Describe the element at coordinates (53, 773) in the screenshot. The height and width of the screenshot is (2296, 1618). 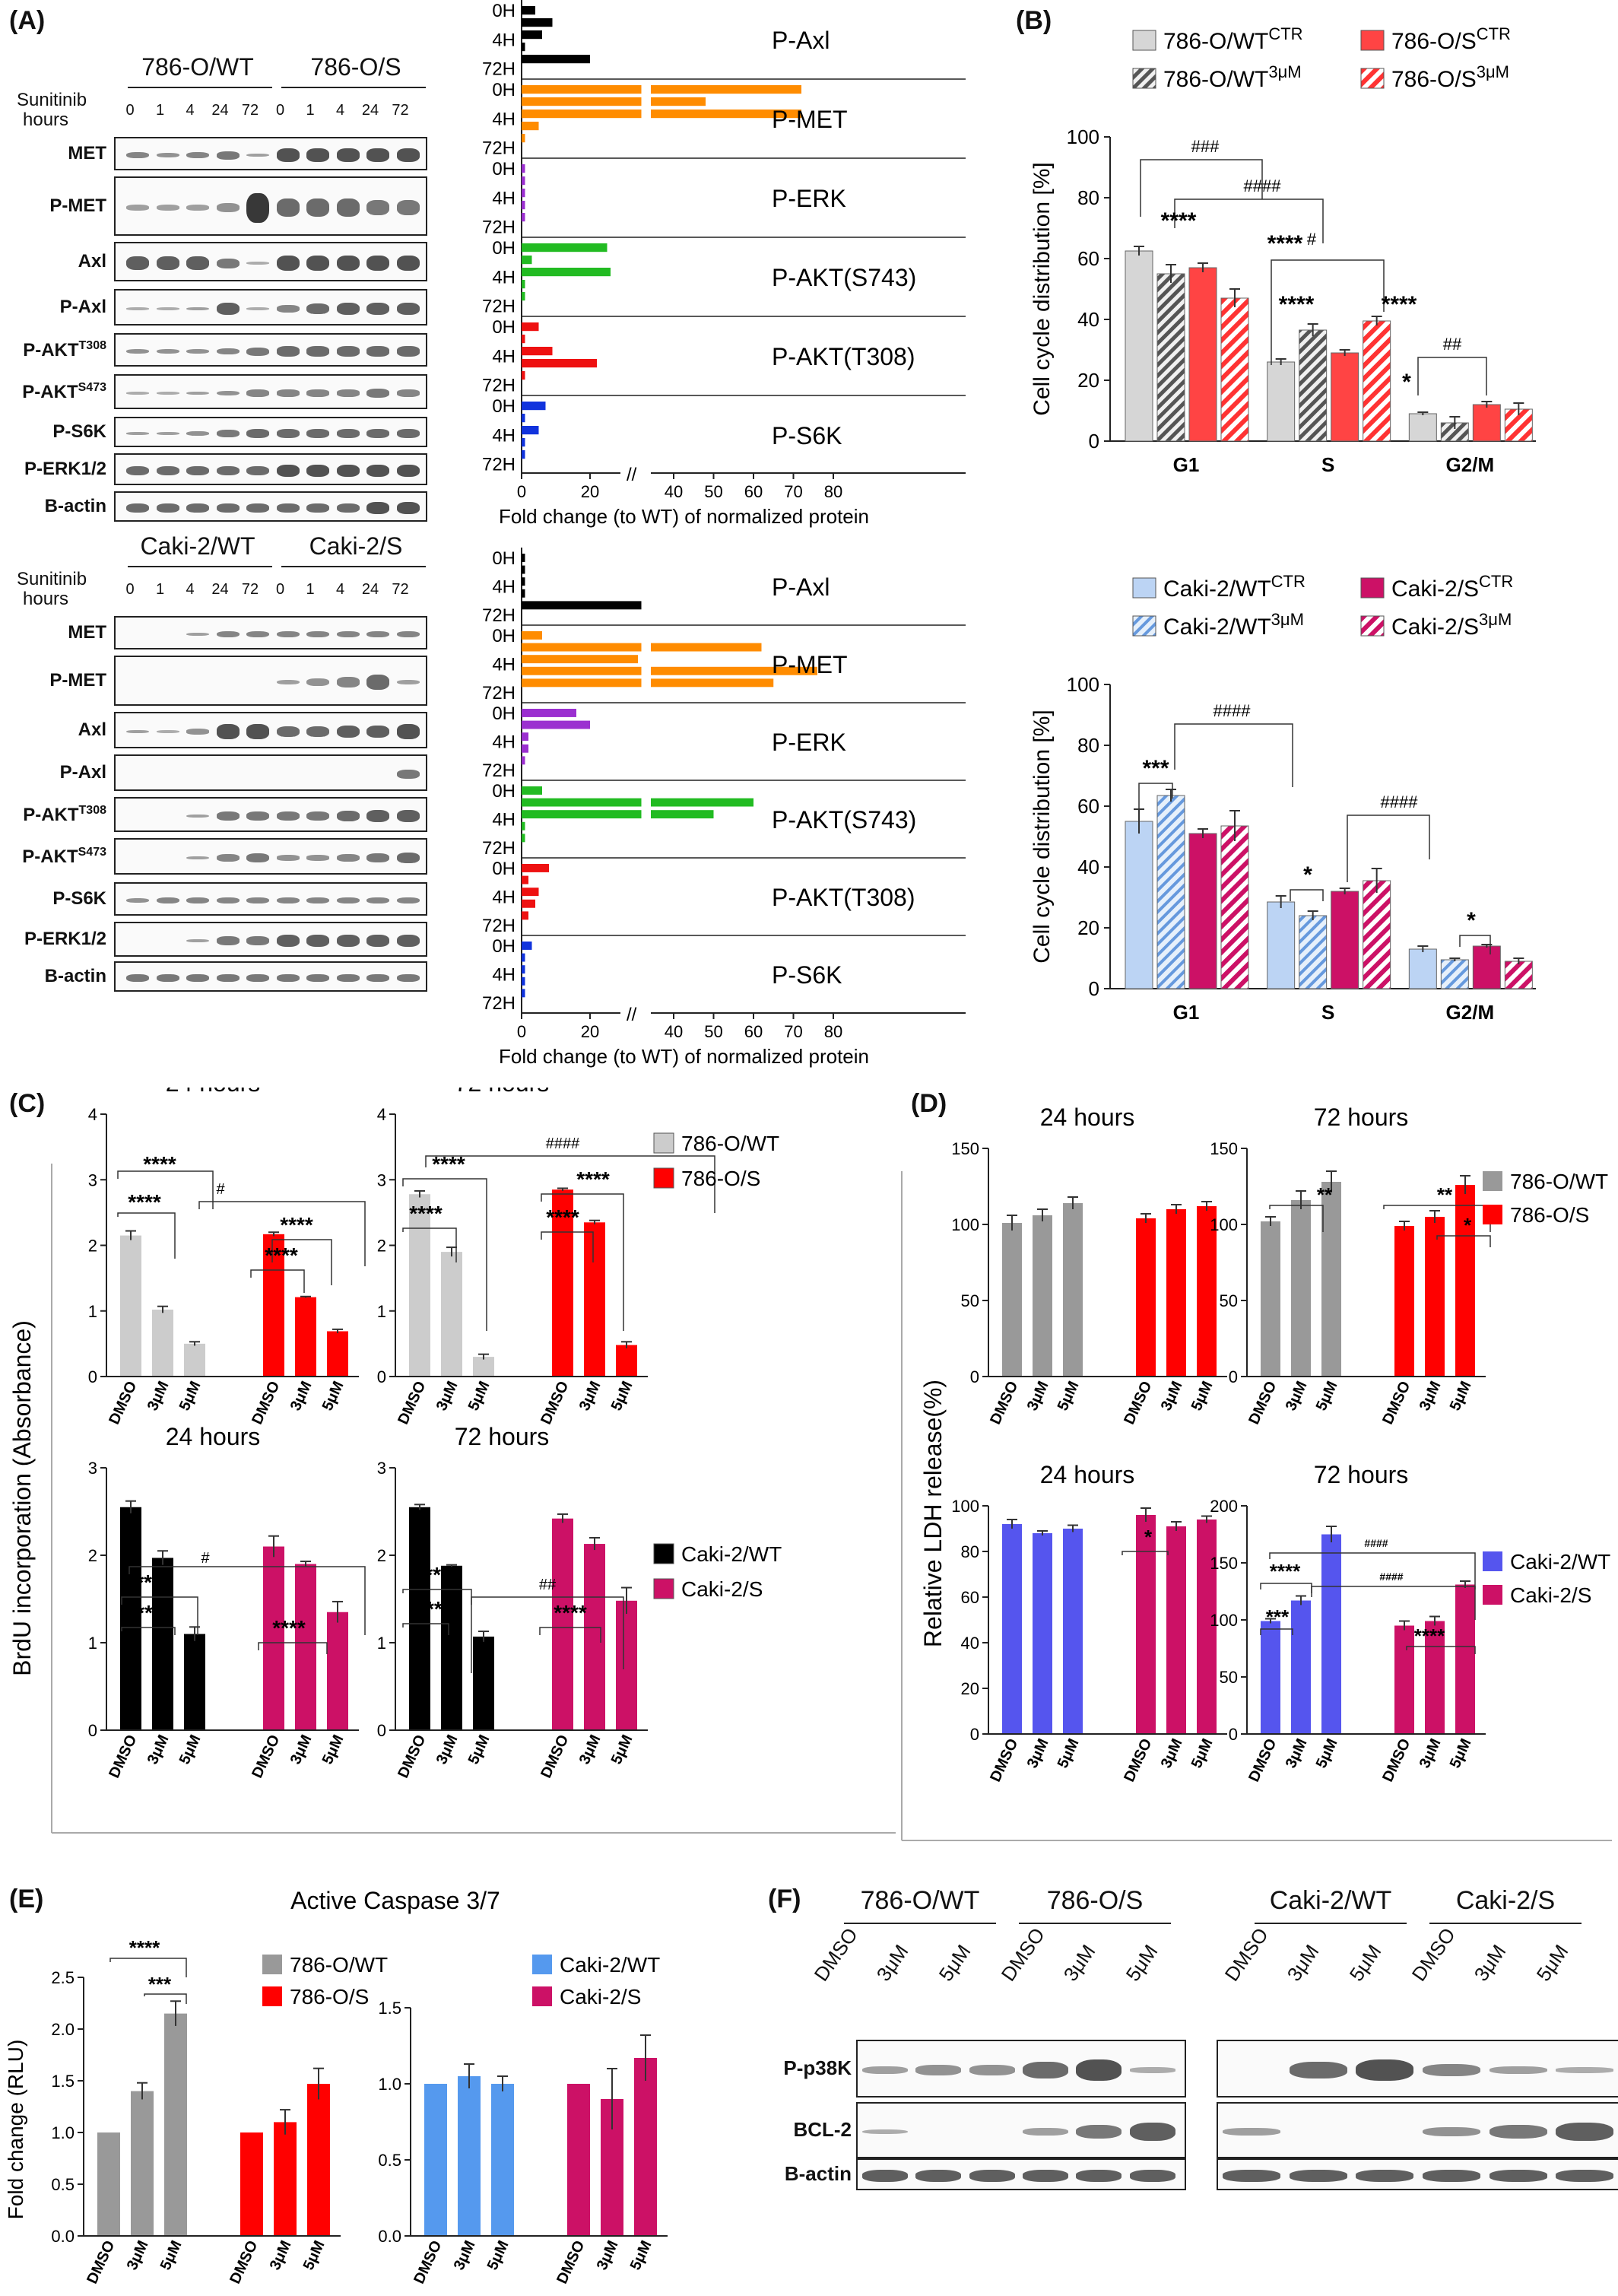
I see `blot-row-label: P-Axl` at that location.